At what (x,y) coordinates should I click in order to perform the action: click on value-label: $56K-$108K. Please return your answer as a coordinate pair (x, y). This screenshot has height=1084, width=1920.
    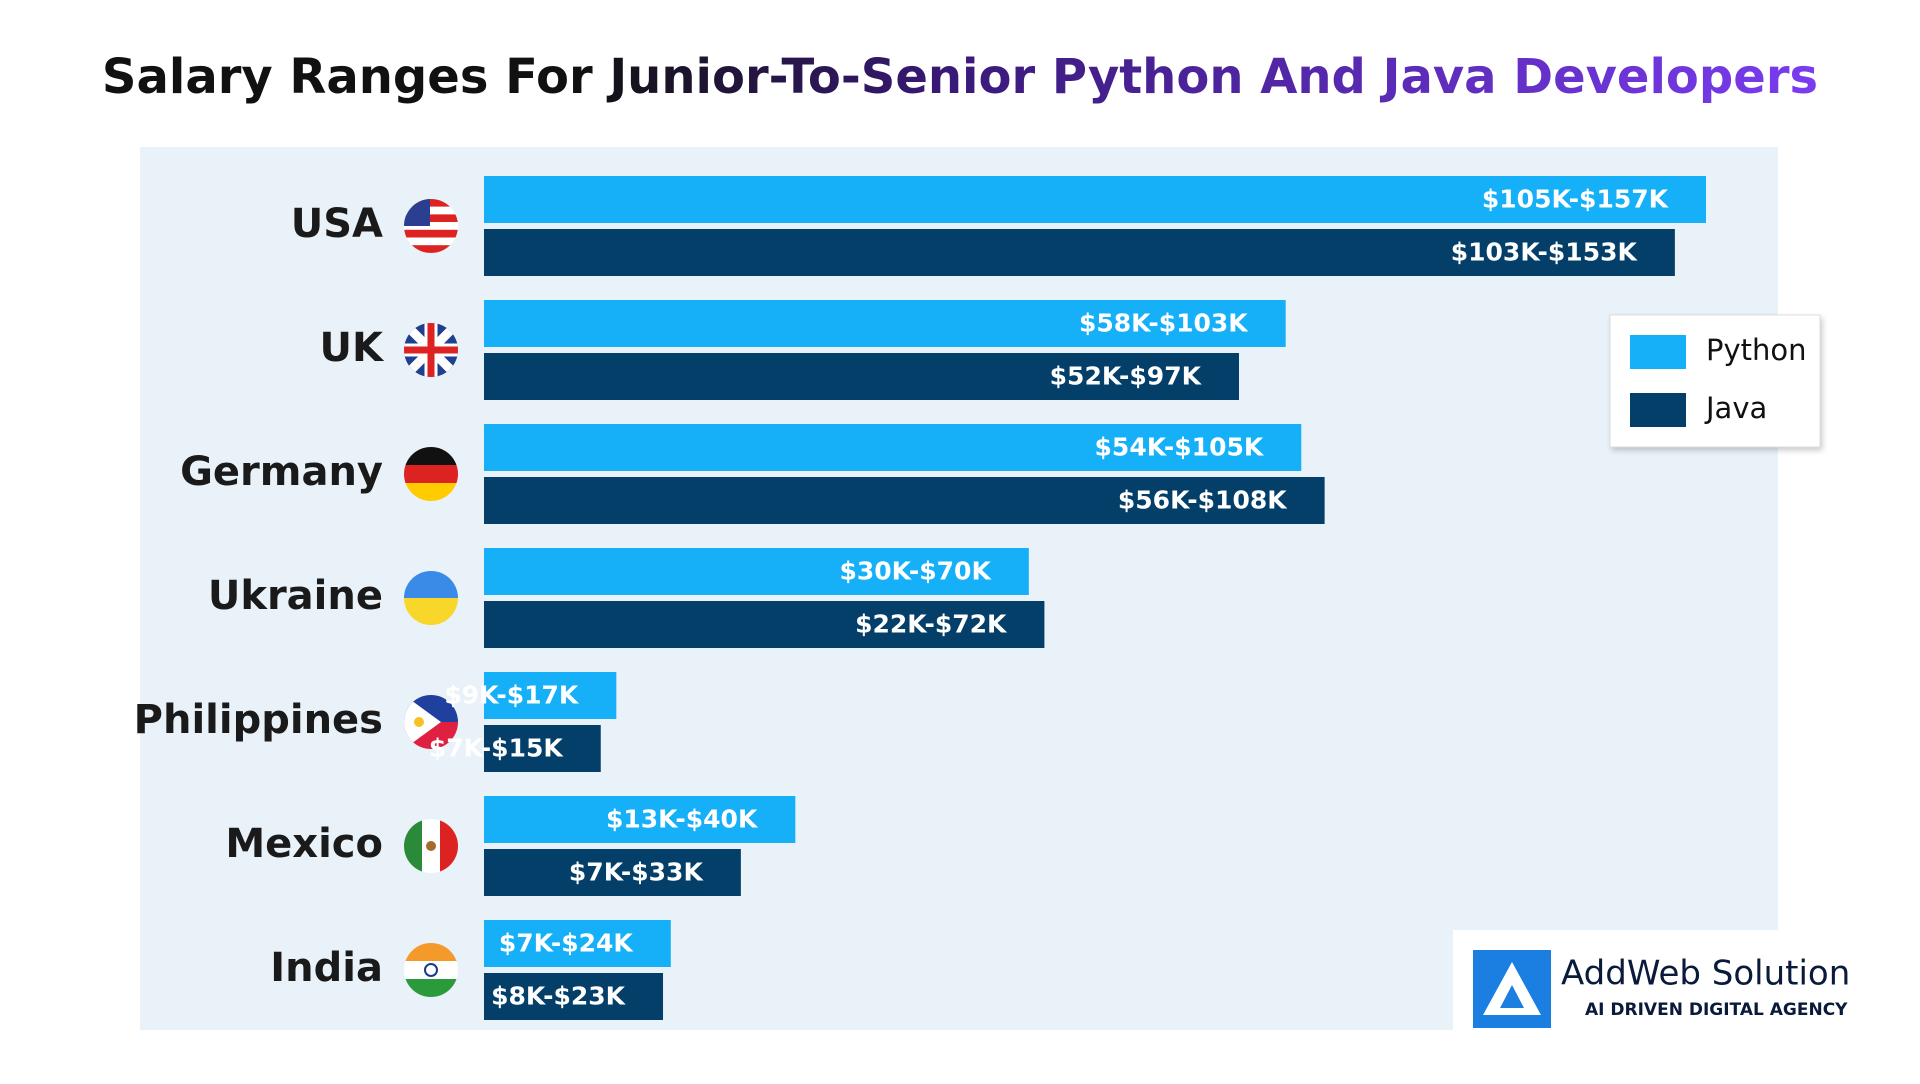
    Looking at the image, I should click on (1203, 500).